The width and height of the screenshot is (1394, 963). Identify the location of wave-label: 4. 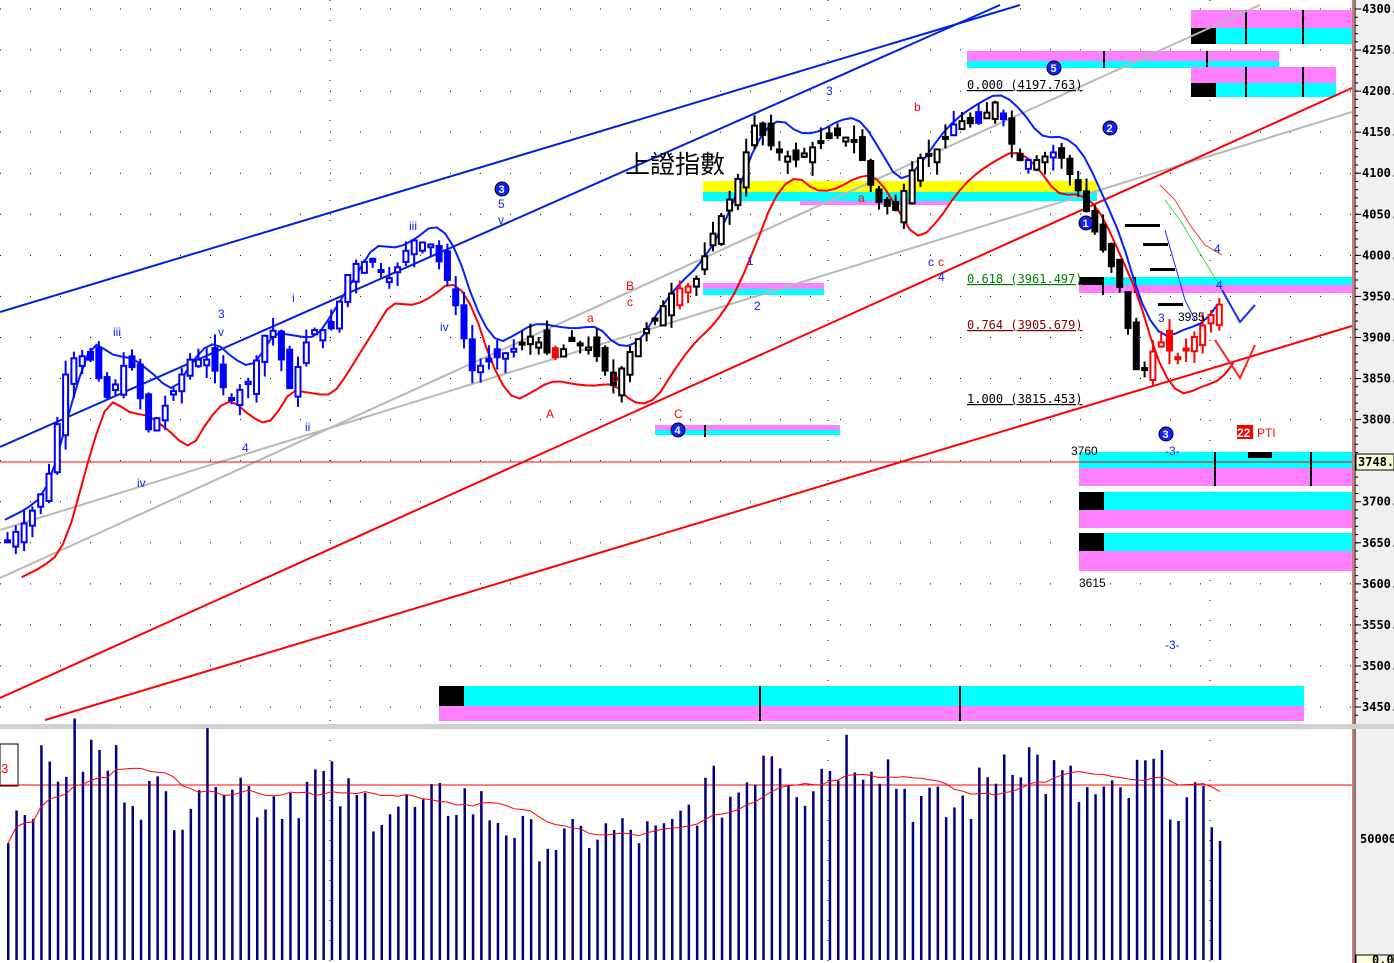
(1217, 249).